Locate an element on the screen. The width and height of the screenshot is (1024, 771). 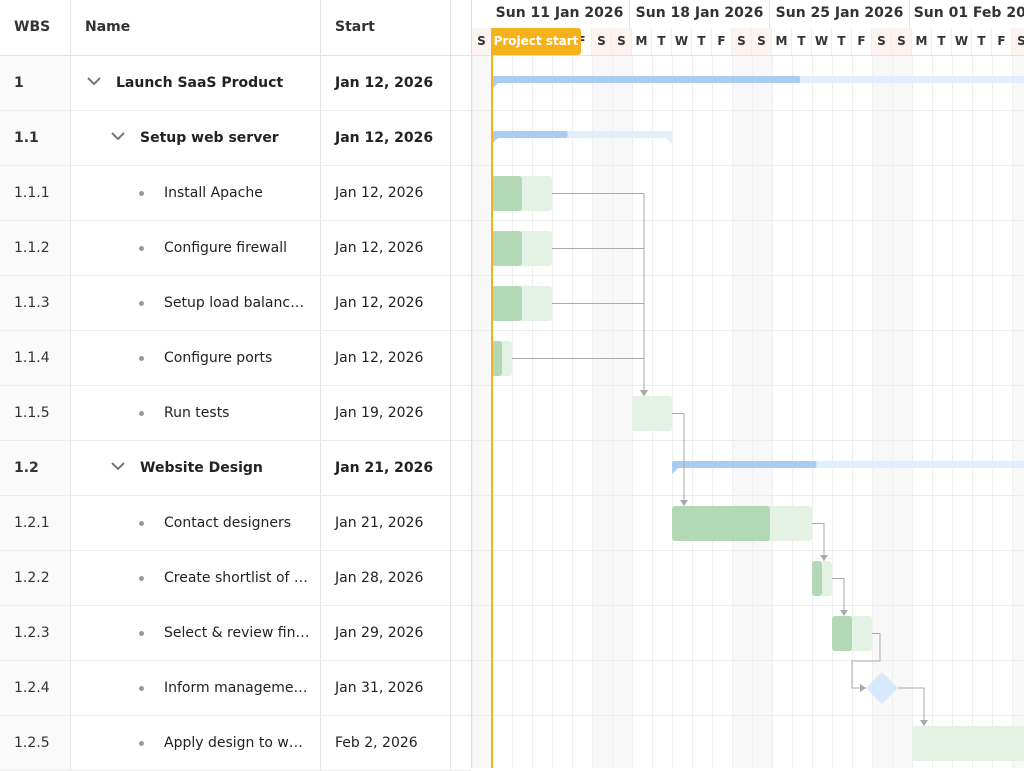
table-row: 1.1.5 Run tests Jan 19, 2026 is located at coordinates (235, 413).